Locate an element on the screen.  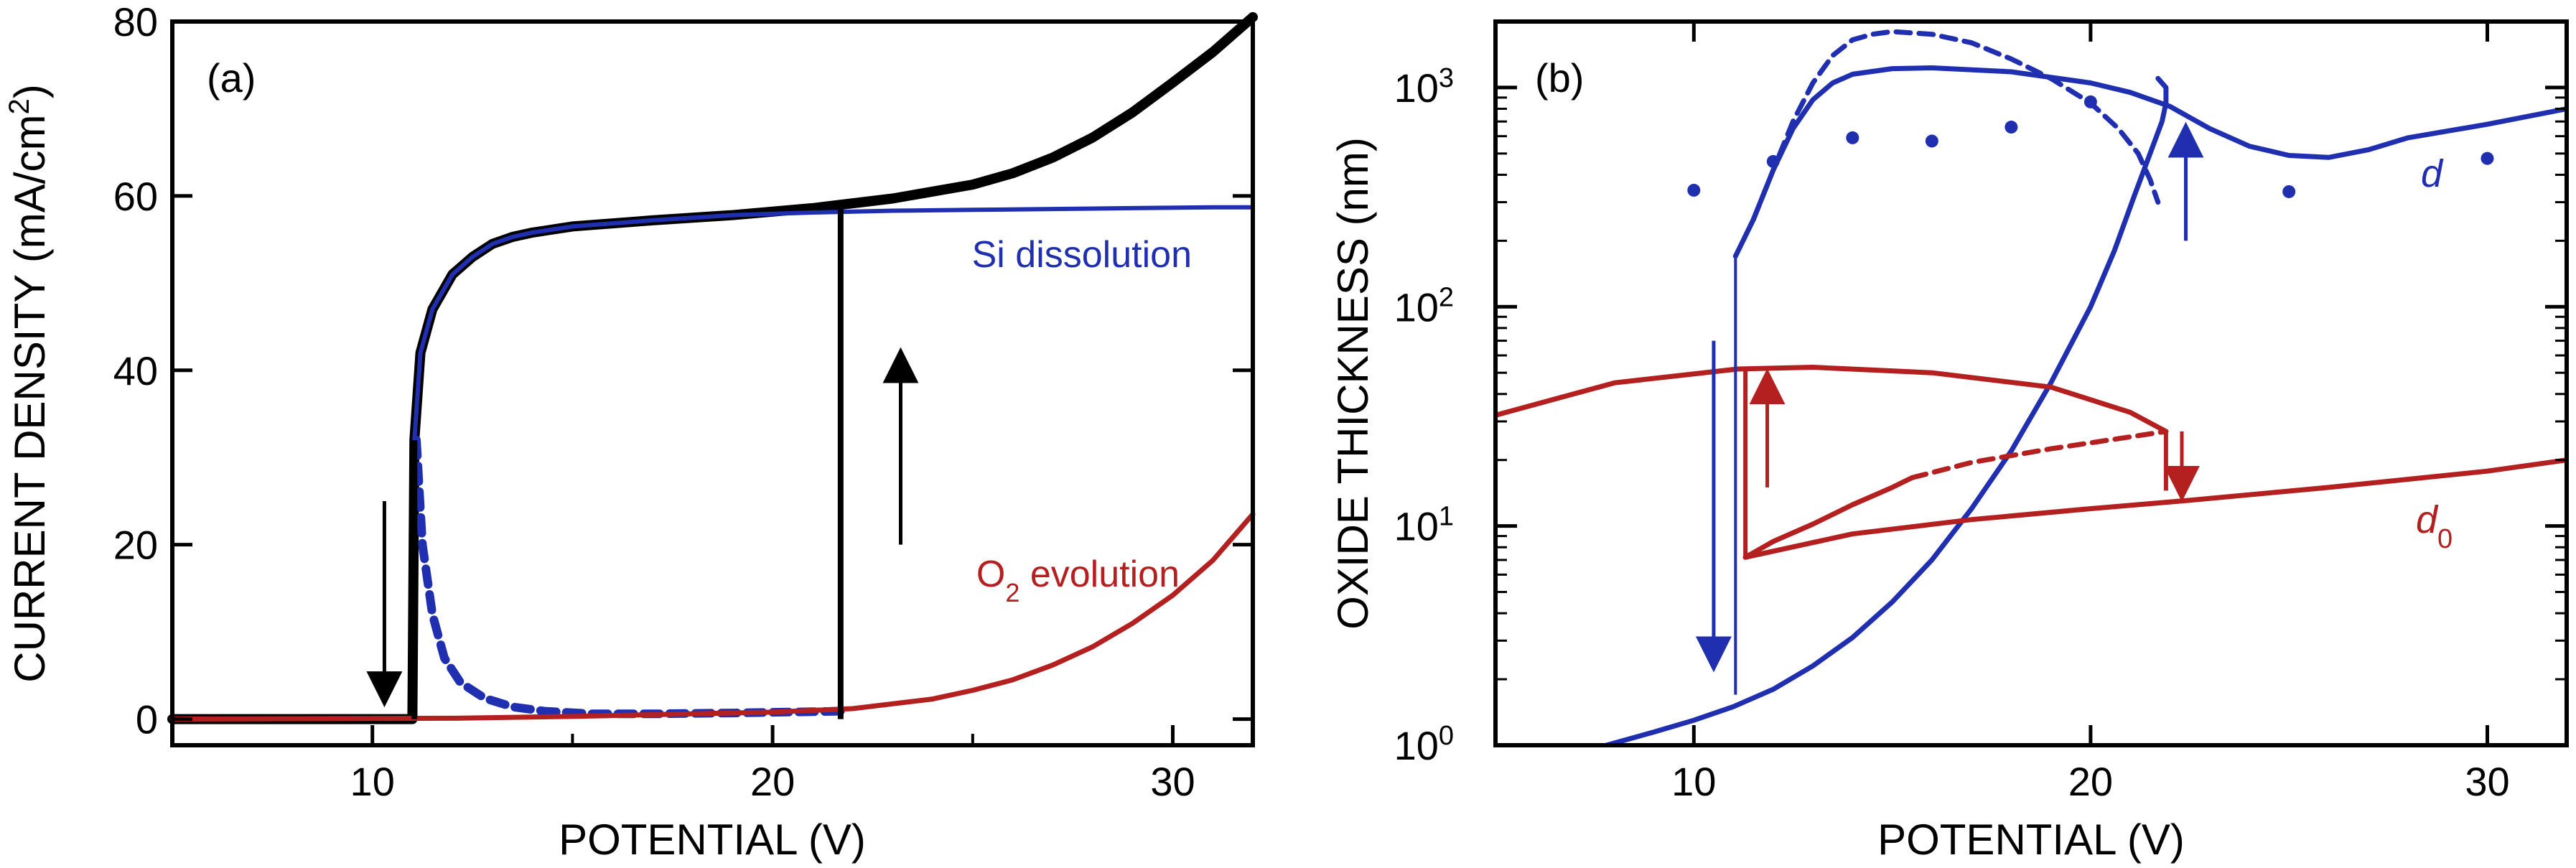
series-d is located at coordinates (2149, 162).